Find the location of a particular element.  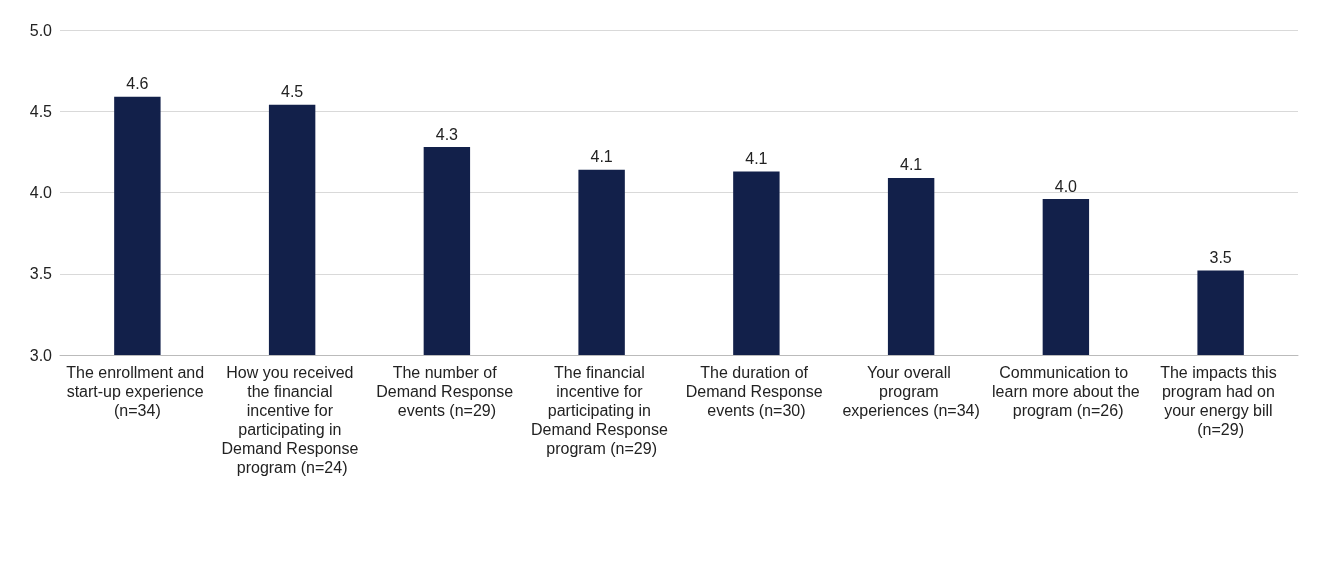

data-label: 4.0 is located at coordinates (1066, 186).